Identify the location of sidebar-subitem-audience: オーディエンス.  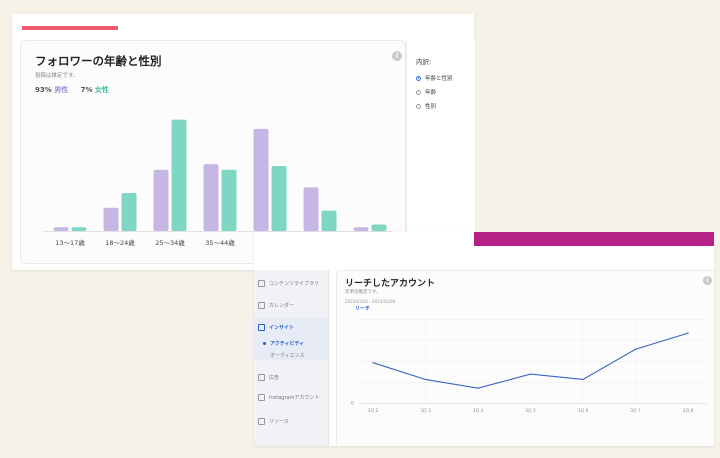
(287, 355).